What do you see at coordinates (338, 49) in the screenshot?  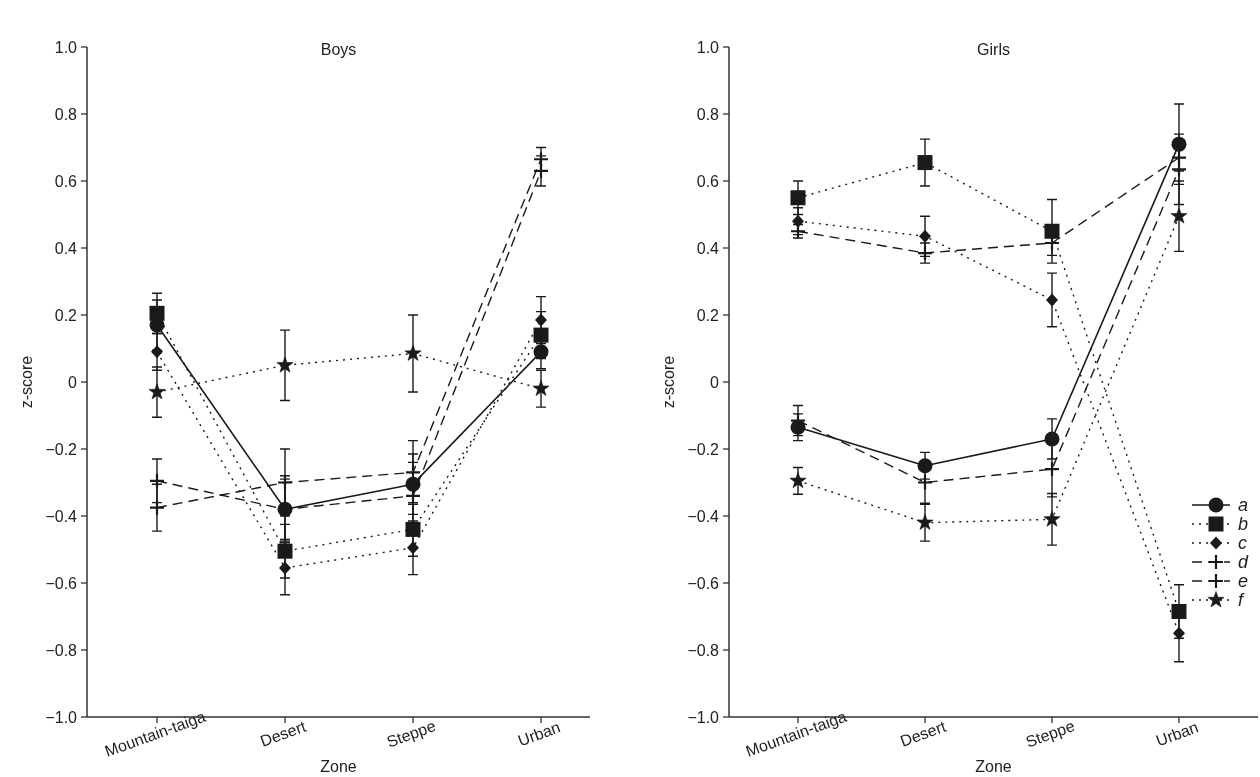 I see `chart-title: Boys` at bounding box center [338, 49].